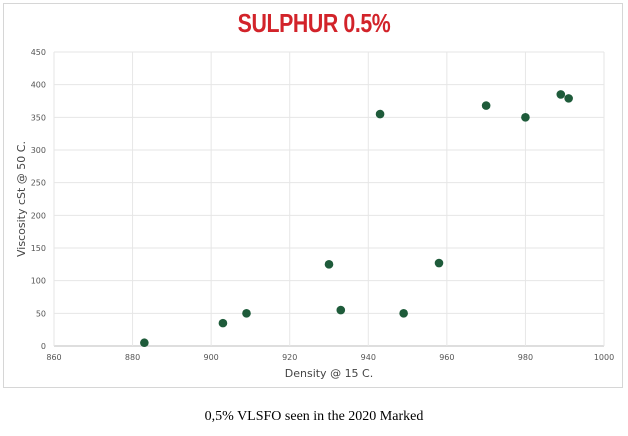 The image size is (628, 436). I want to click on x-tick-label: 900, so click(211, 357).